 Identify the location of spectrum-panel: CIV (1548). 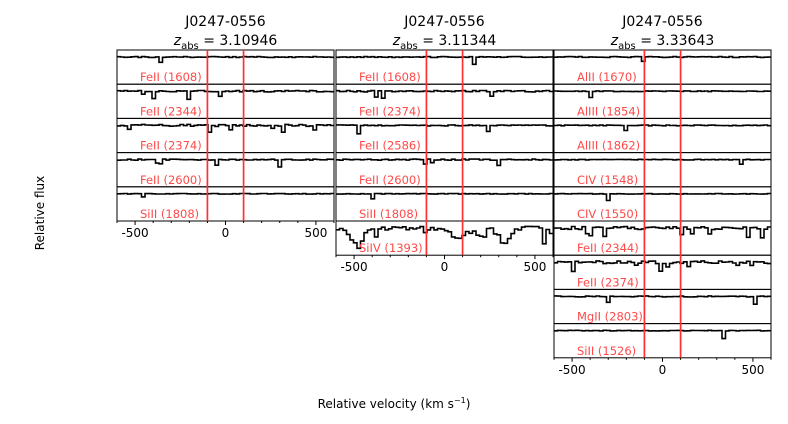
(662, 170).